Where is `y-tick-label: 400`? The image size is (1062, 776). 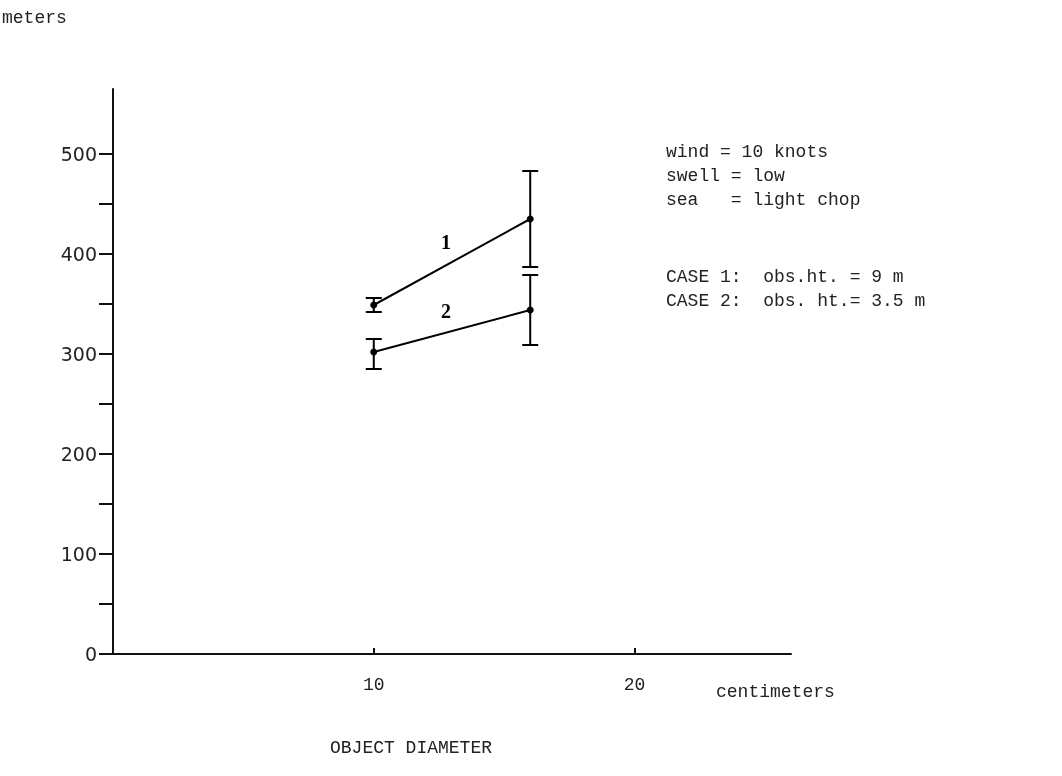
y-tick-label: 400 is located at coordinates (78, 254).